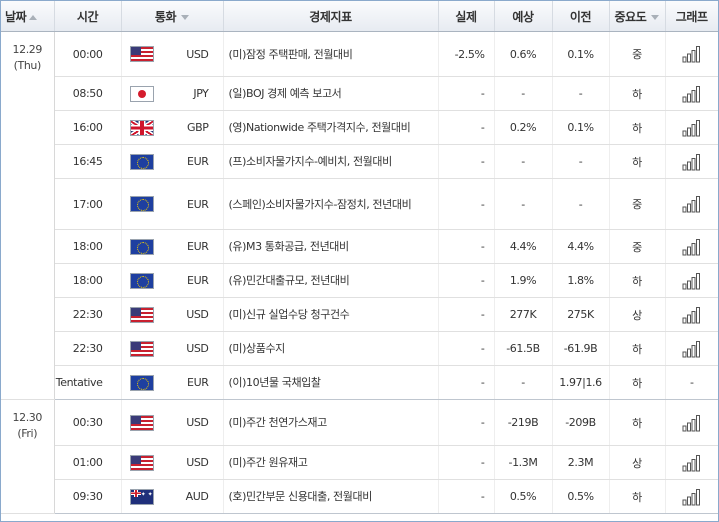 The image size is (719, 522). I want to click on importance-value: 중, so click(636, 204).